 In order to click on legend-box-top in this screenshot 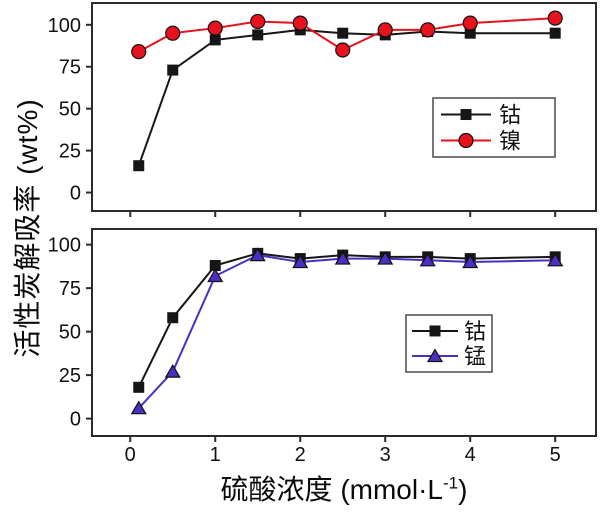, I will do `click(494, 127)`.